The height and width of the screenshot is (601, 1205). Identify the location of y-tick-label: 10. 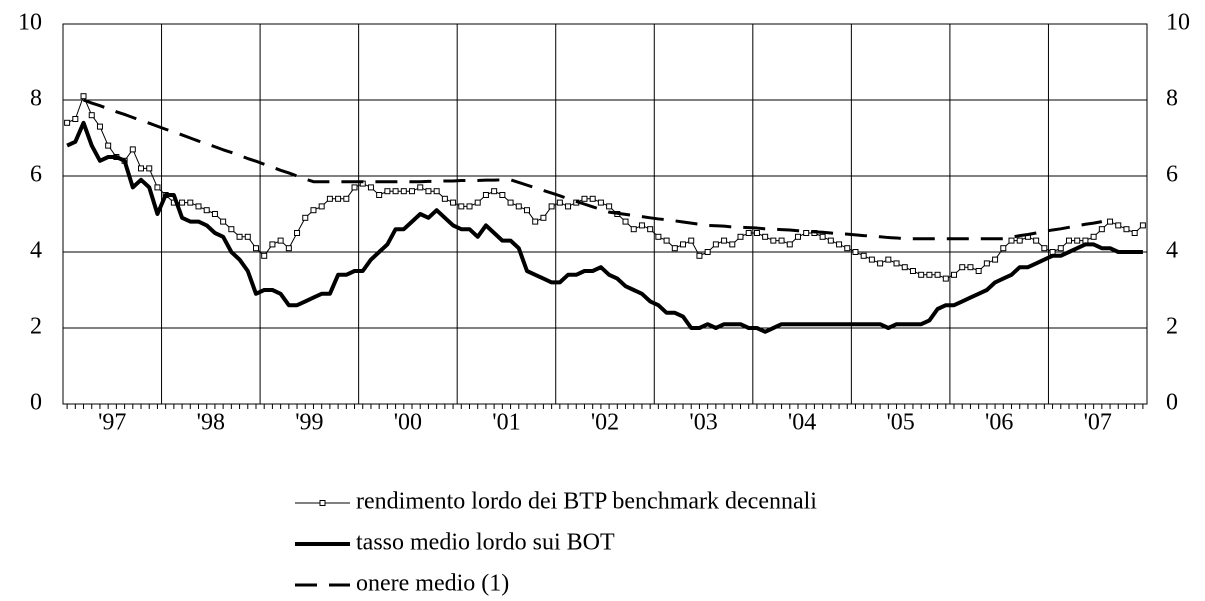
(30, 23).